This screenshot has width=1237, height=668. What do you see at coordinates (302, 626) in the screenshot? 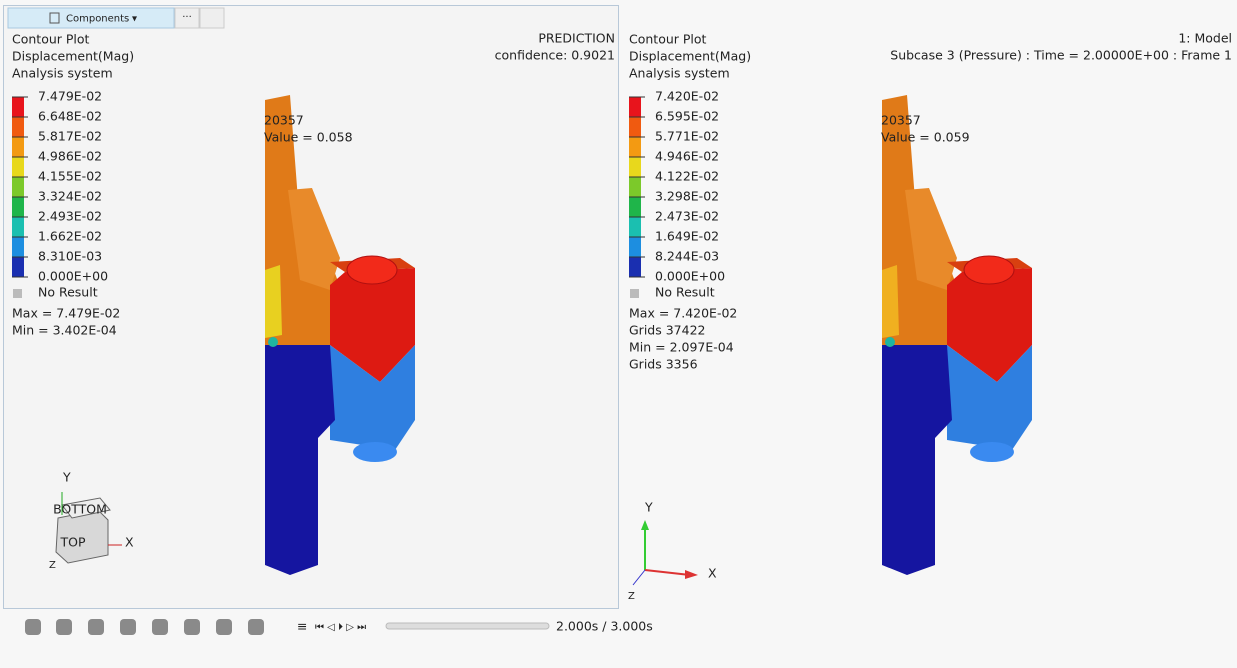
I see `menu-icon: ≡` at bounding box center [302, 626].